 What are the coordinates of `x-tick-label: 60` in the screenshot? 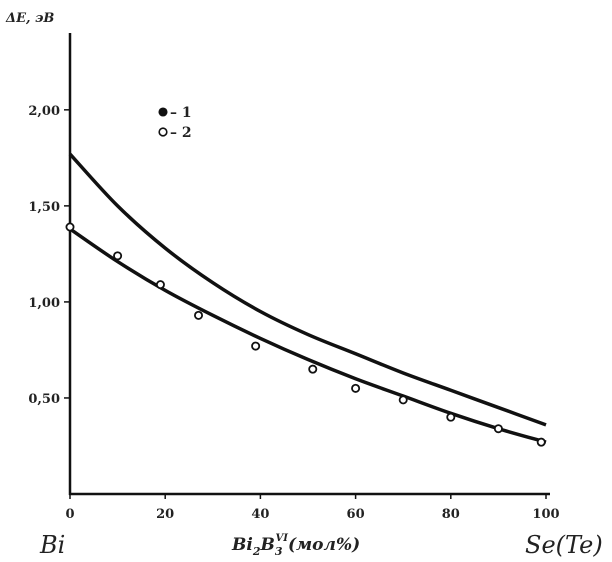 It's located at (356, 514).